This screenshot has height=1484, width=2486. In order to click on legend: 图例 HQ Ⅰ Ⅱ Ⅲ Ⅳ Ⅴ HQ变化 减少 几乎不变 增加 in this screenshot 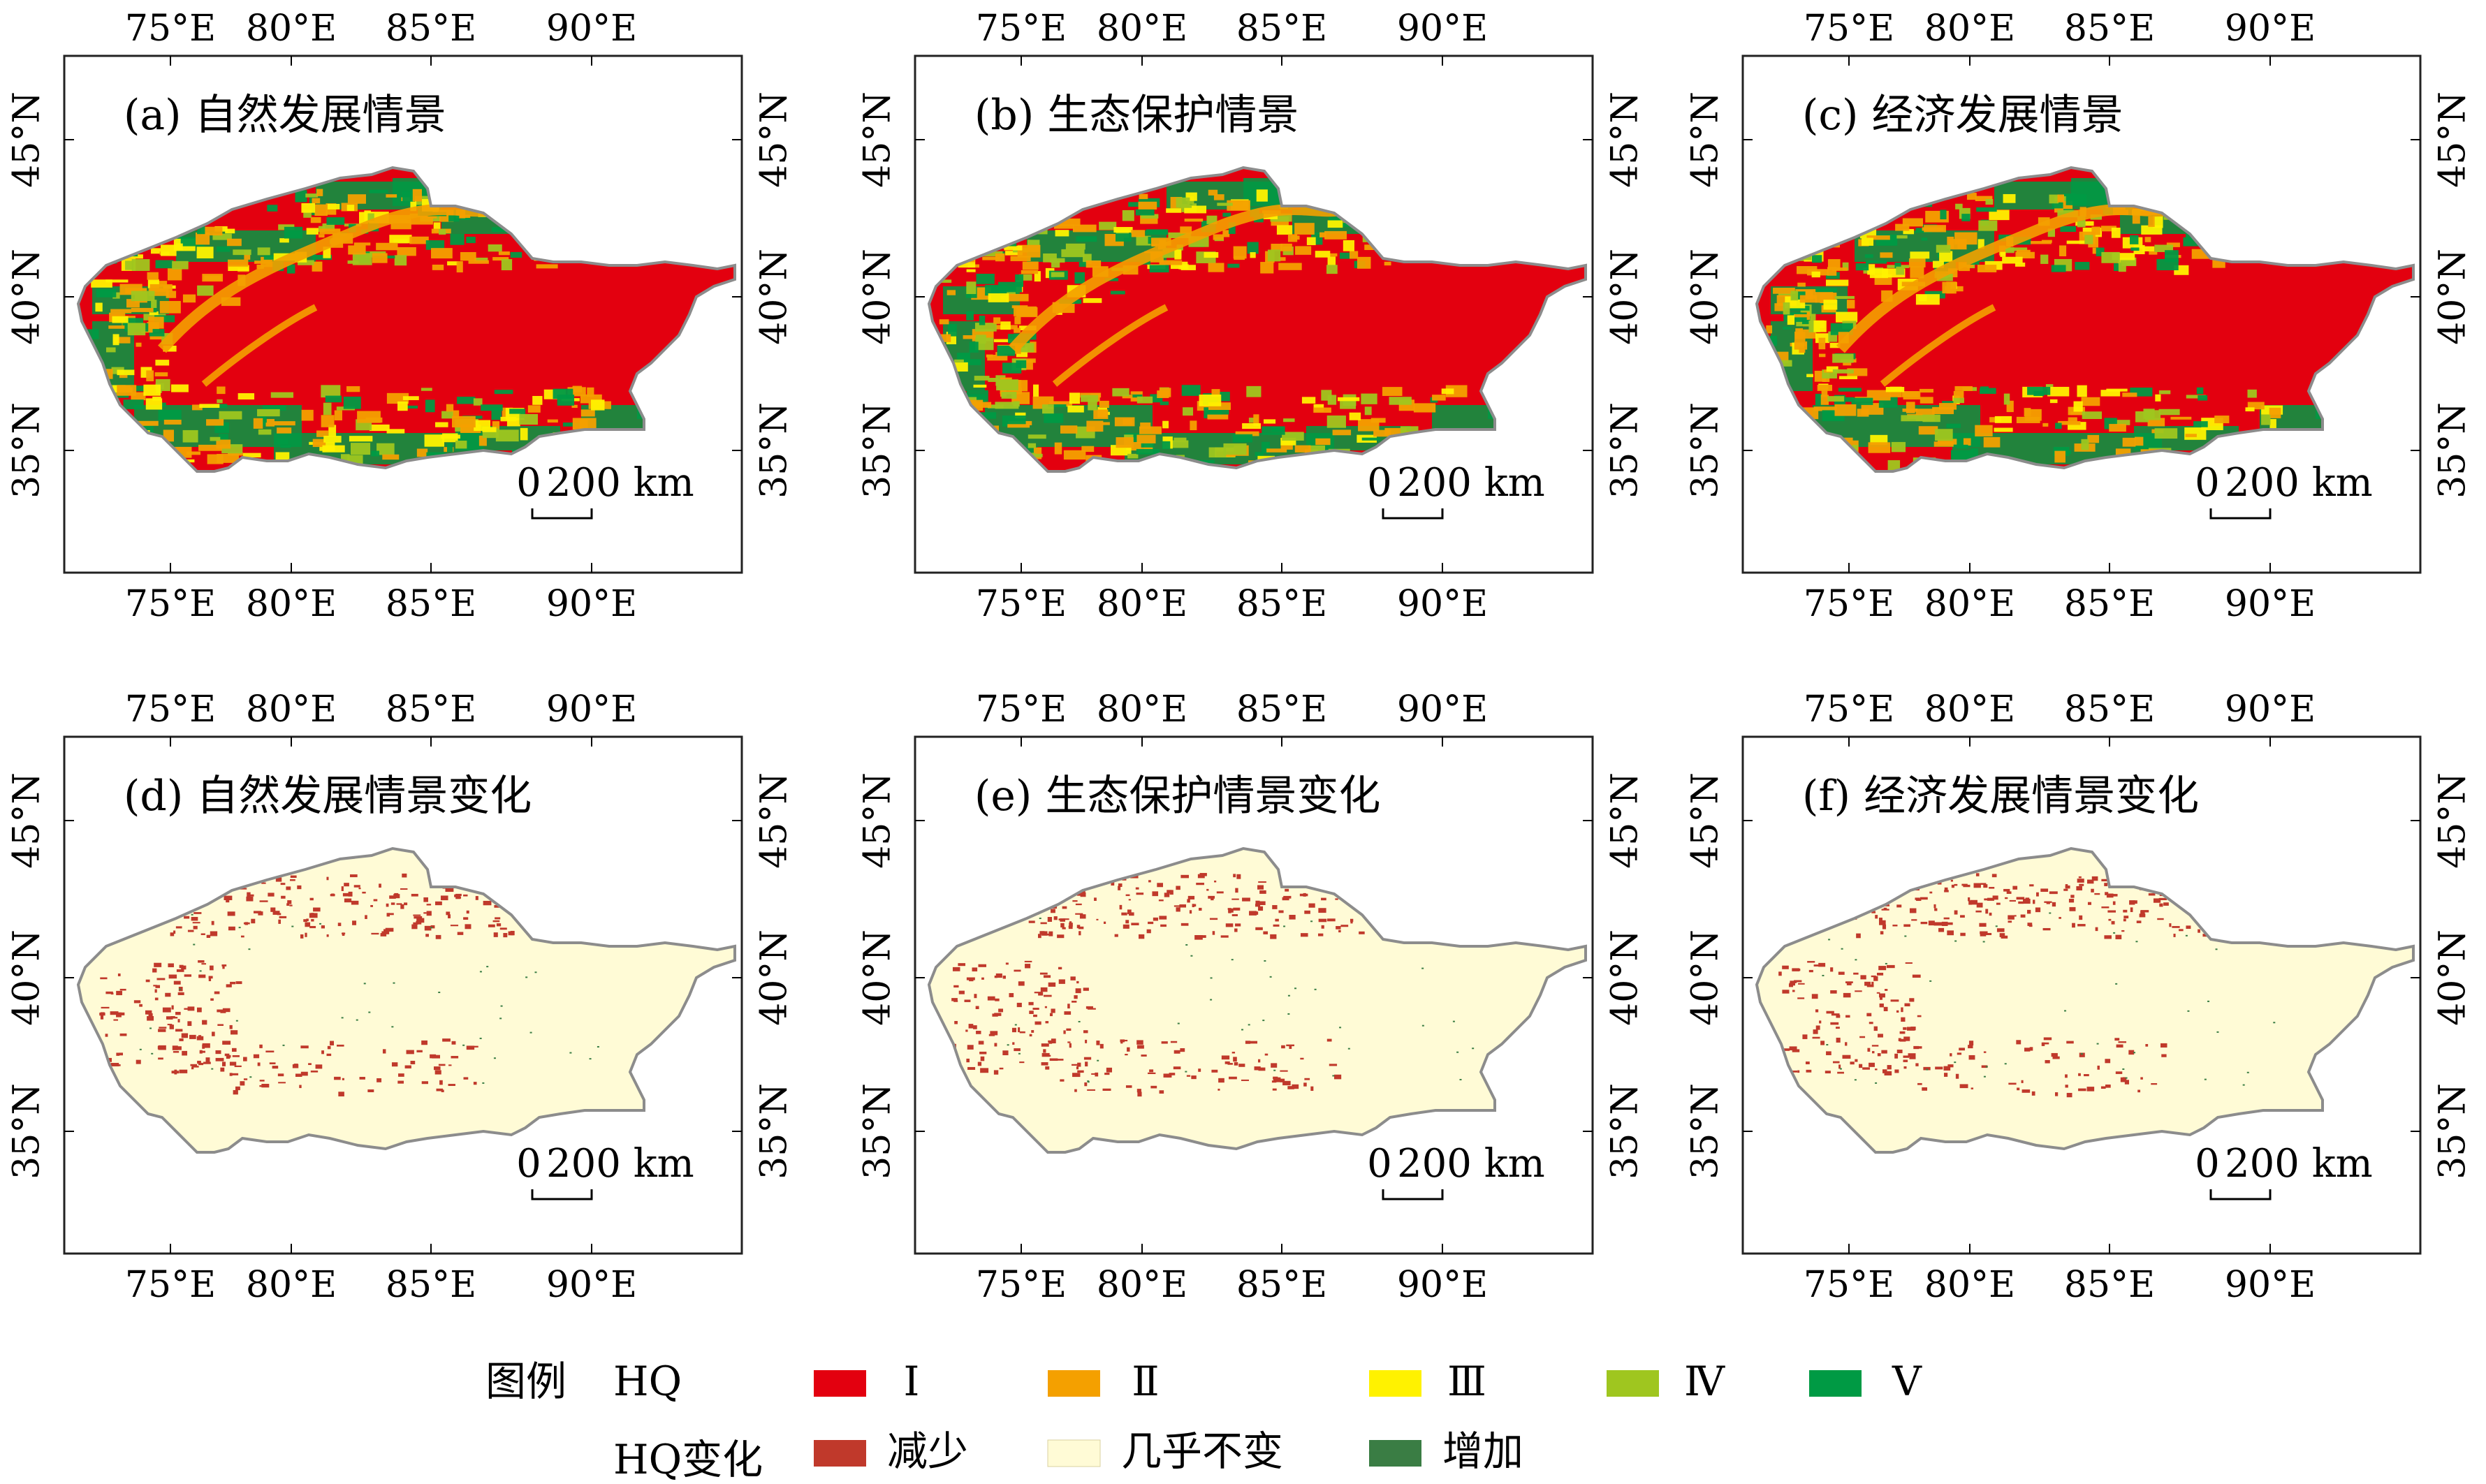, I will do `click(1203, 1420)`.